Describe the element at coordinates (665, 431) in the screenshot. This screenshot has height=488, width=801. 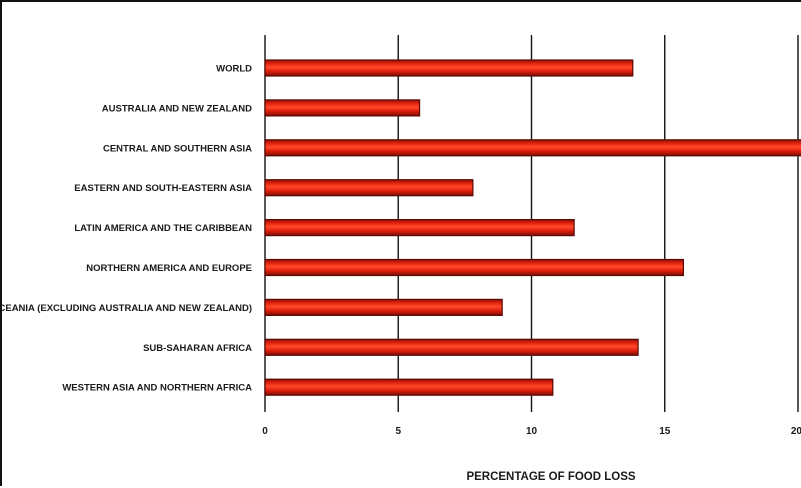
I see `tick-label-15: 15` at that location.